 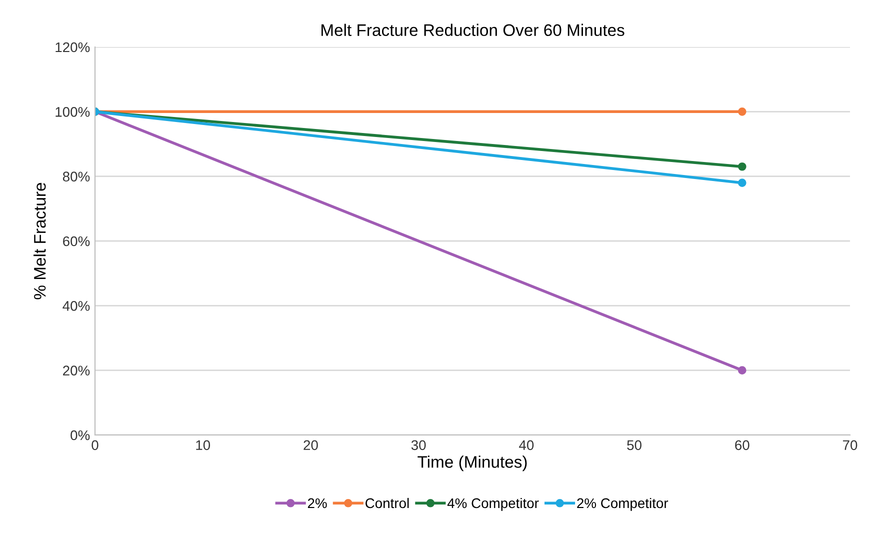 I want to click on y-tick-label: 120%, so click(x=73, y=47).